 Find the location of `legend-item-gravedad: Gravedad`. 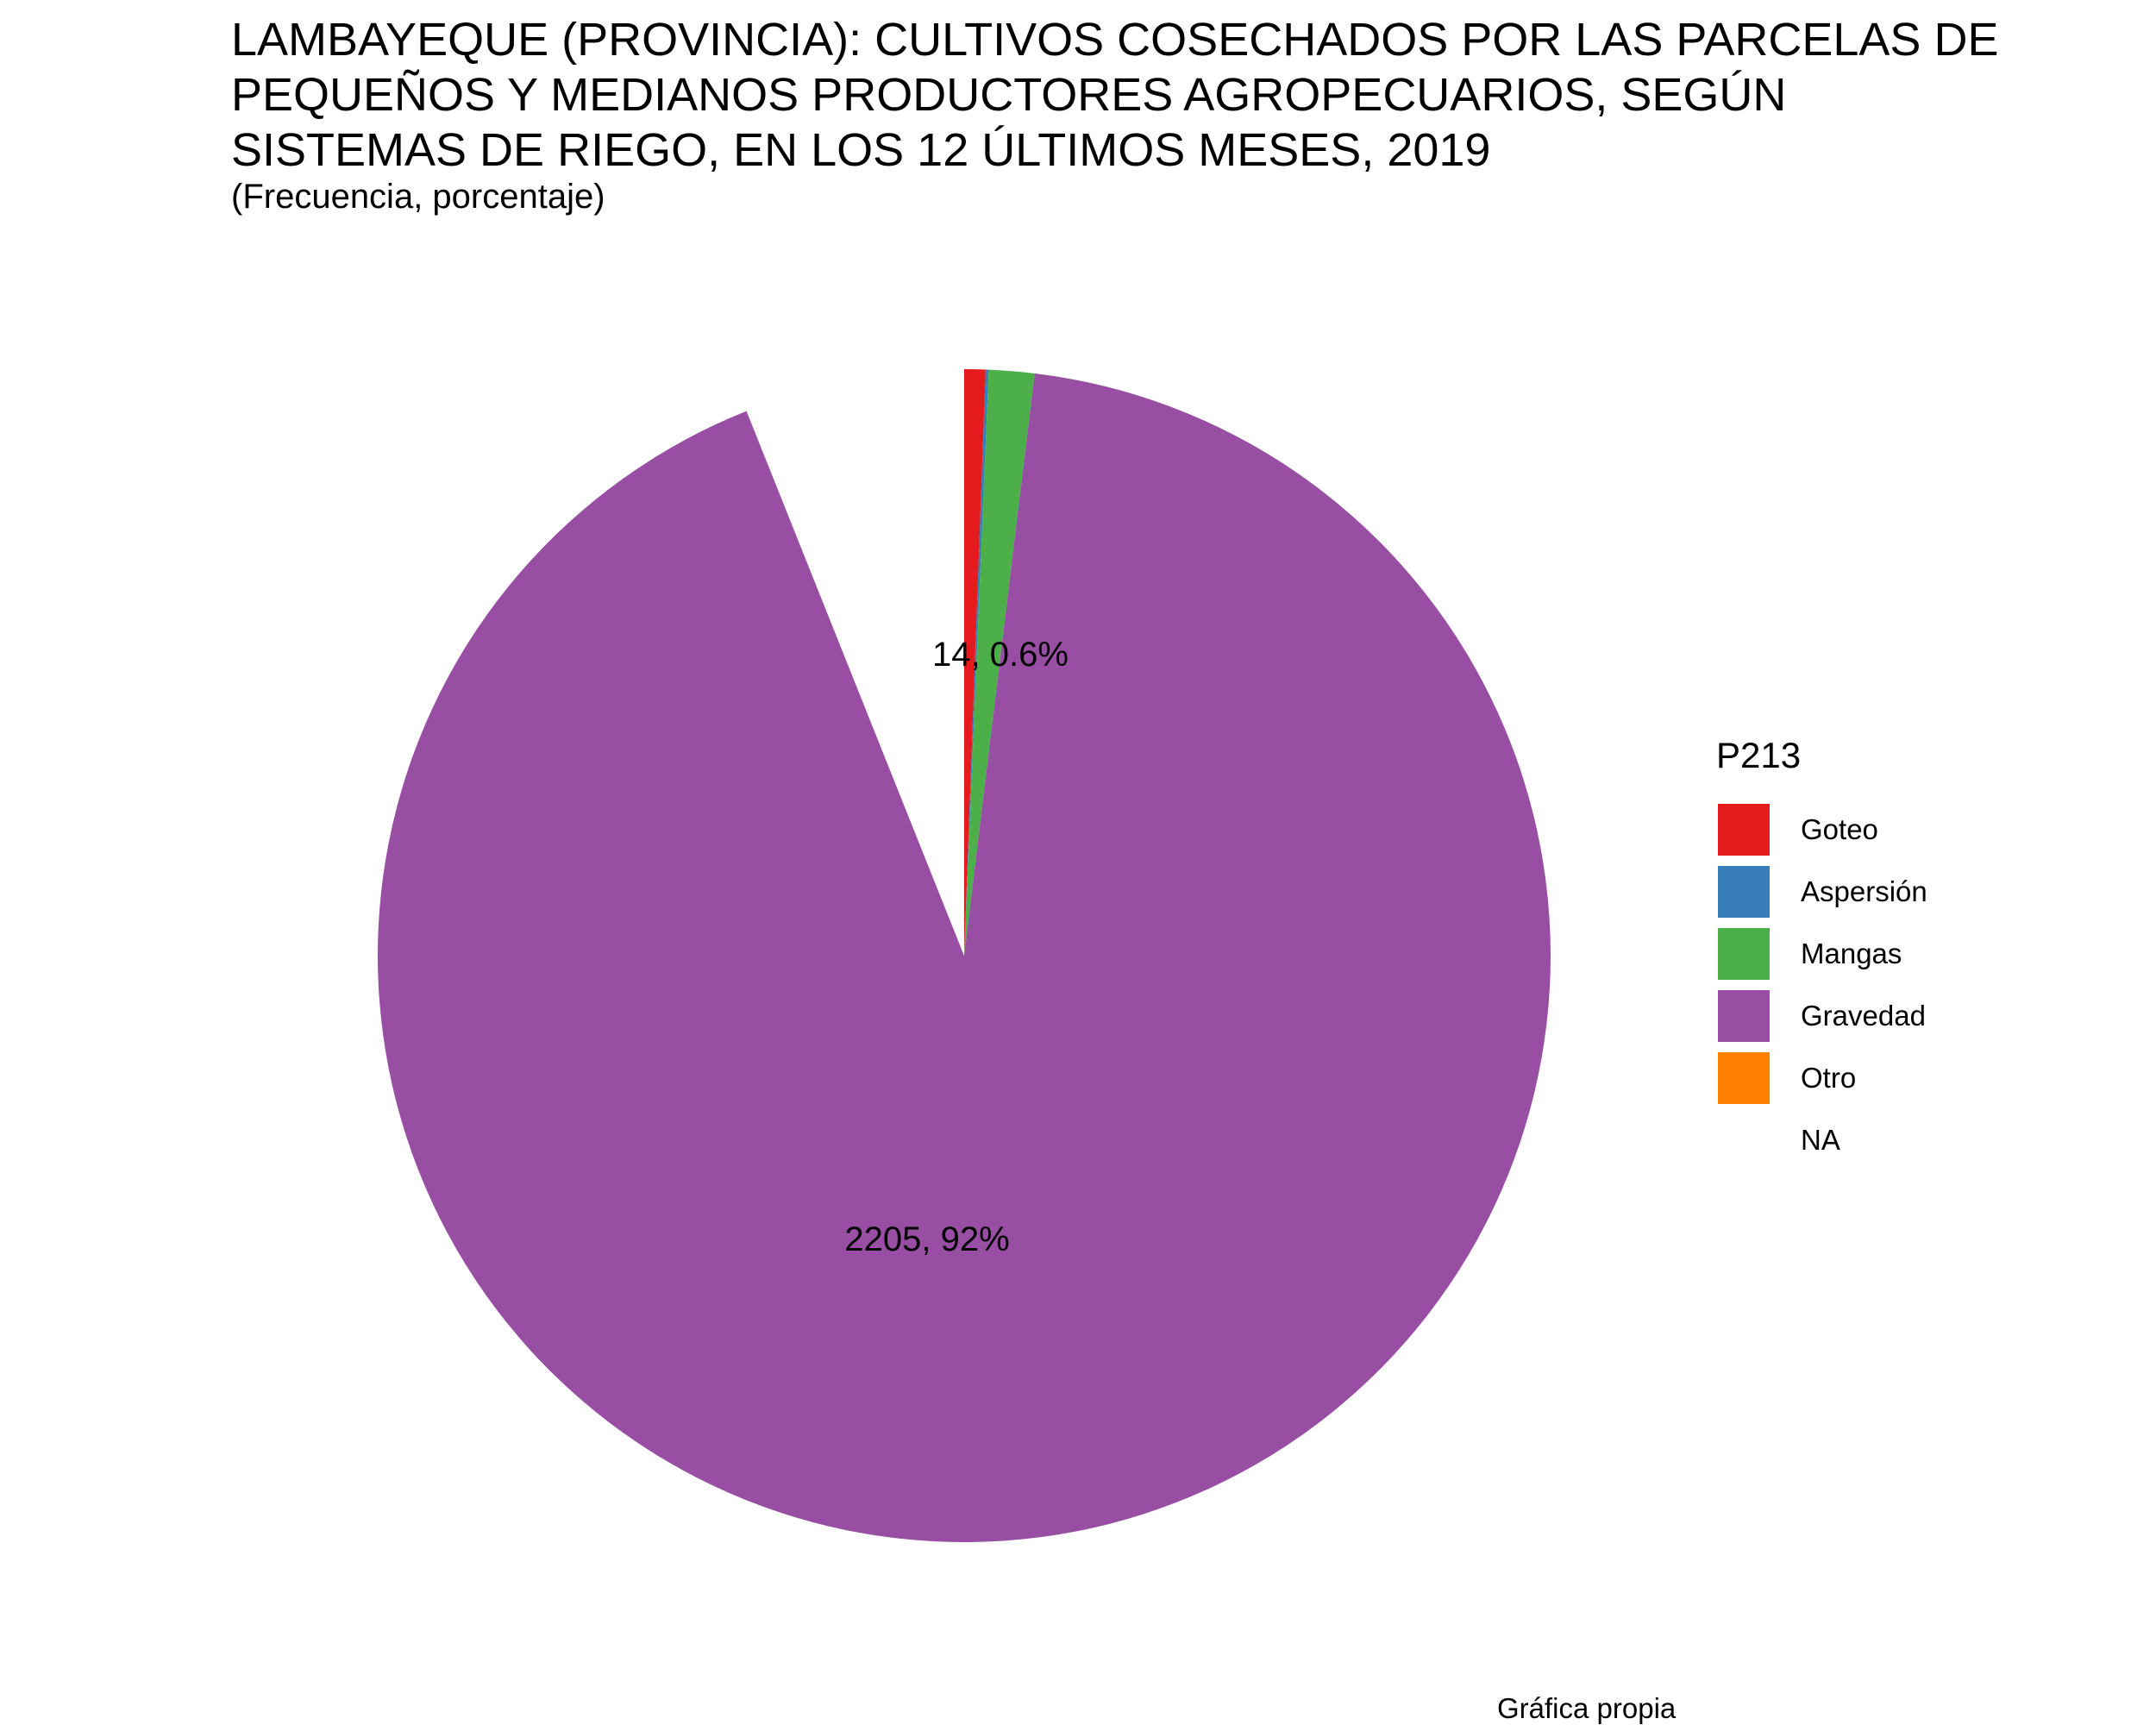

legend-item-gravedad: Gravedad is located at coordinates (1821, 1016).